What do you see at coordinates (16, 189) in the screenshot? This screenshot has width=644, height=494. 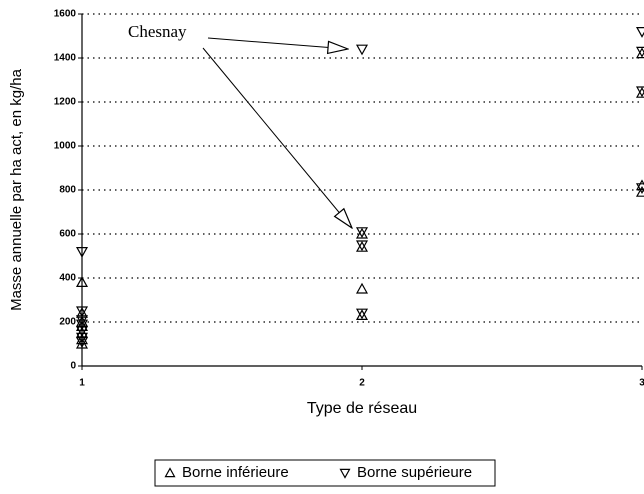 I see `y-axis-label: Masse annuelle par ha act, en kg/ha` at bounding box center [16, 189].